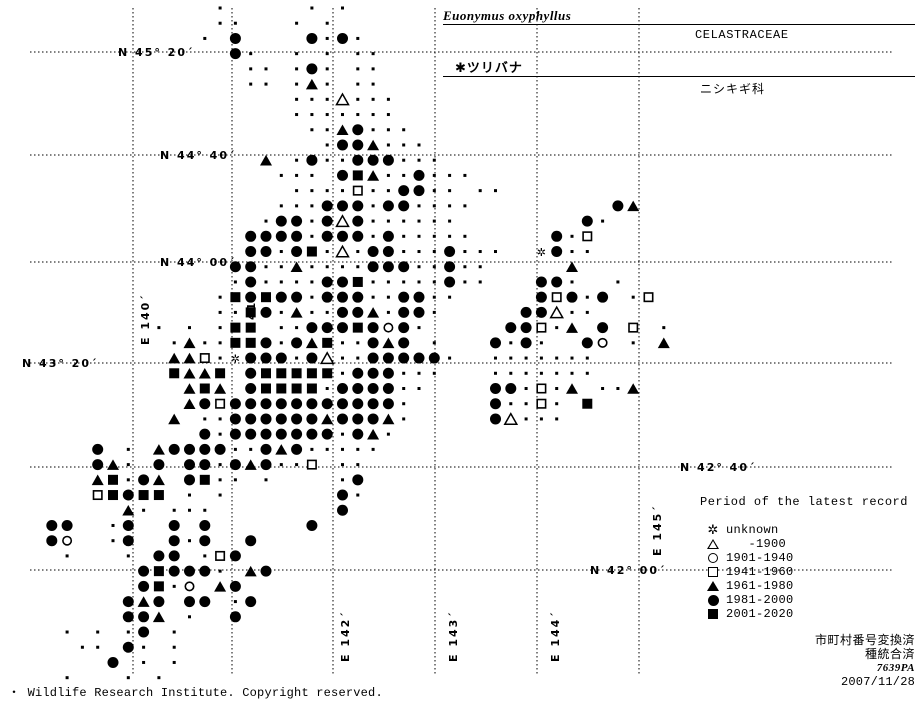 The height and width of the screenshot is (703, 923). Describe the element at coordinates (733, 89) in the screenshot. I see `family-japanese-name: ニシキギ科` at that location.